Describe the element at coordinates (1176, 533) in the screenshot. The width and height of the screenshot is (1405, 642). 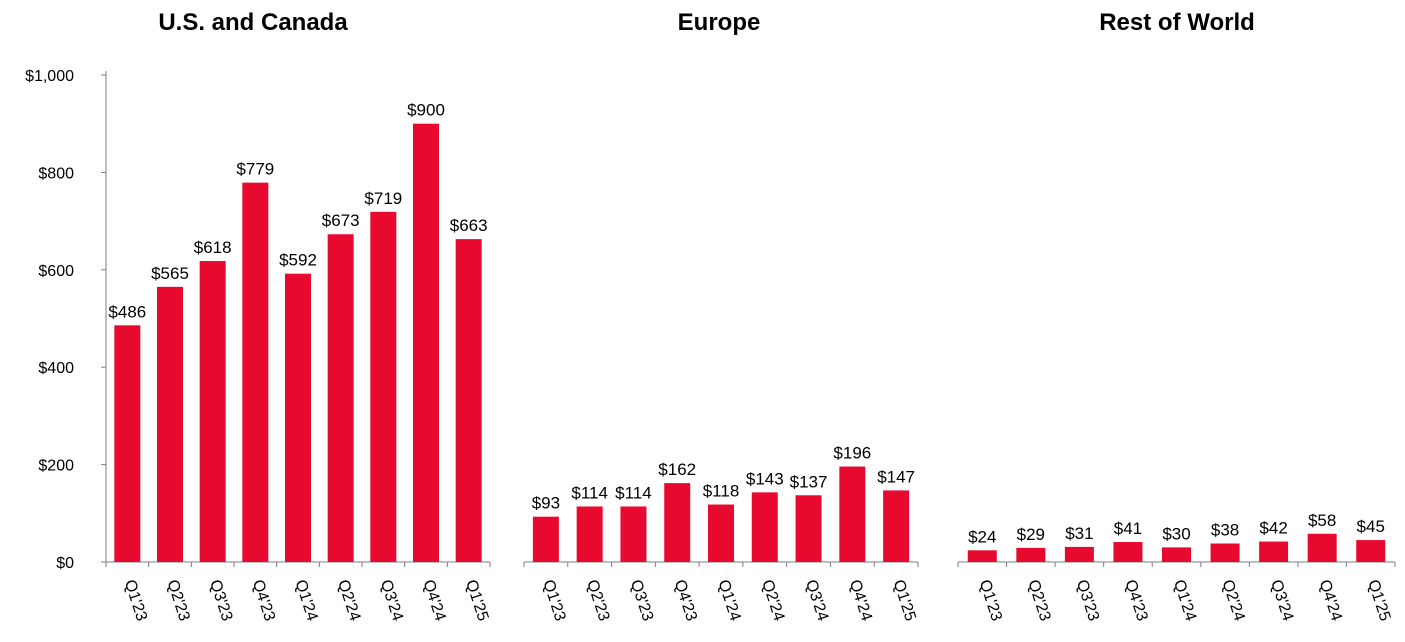
I see `bar-value-label: $30` at that location.